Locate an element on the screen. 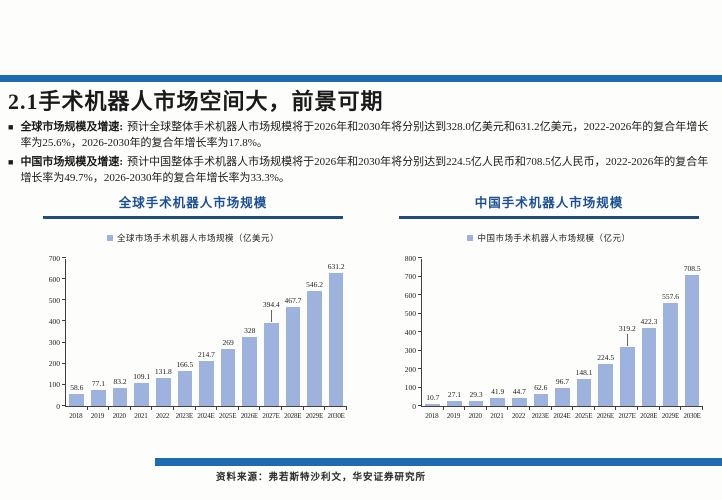  bar-value-label: 467.7 is located at coordinates (293, 301).